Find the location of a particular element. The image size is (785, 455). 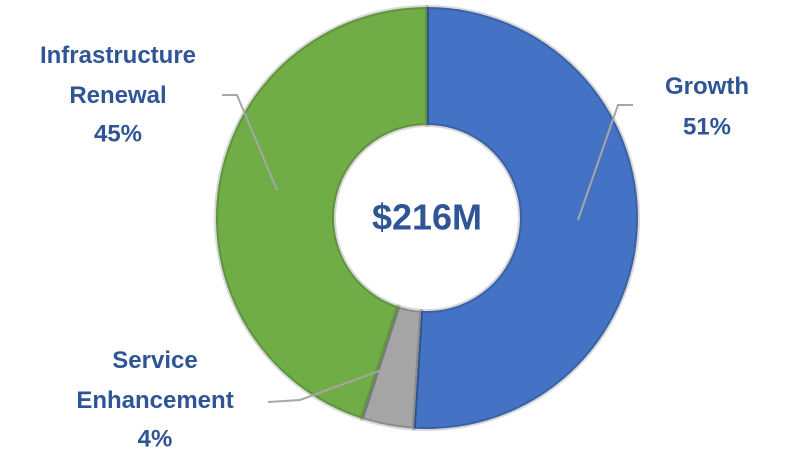

category-label: Growth is located at coordinates (707, 86).